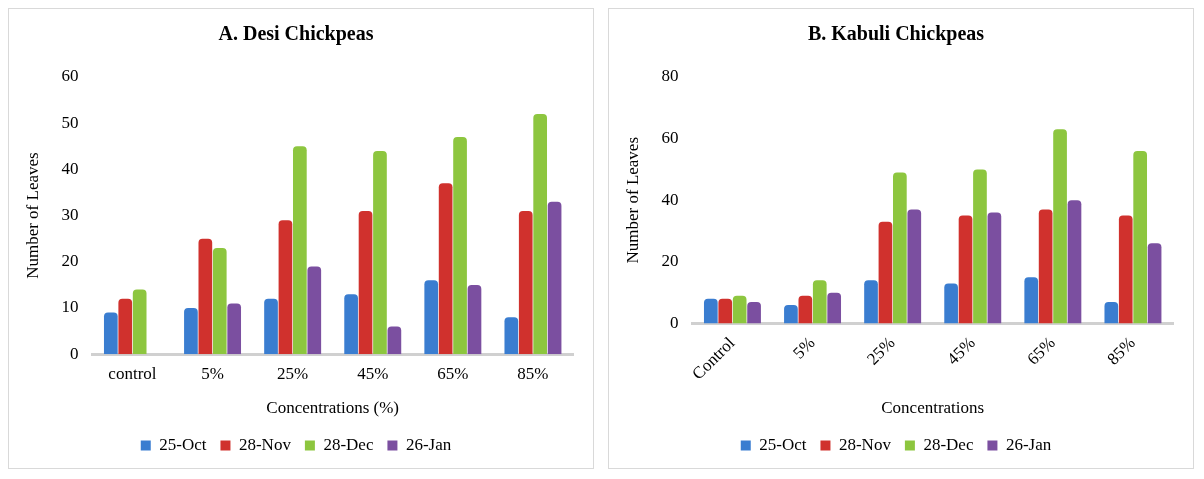 The height and width of the screenshot is (479, 1204). Describe the element at coordinates (670, 76) in the screenshot. I see `y-tick-label: 80` at that location.